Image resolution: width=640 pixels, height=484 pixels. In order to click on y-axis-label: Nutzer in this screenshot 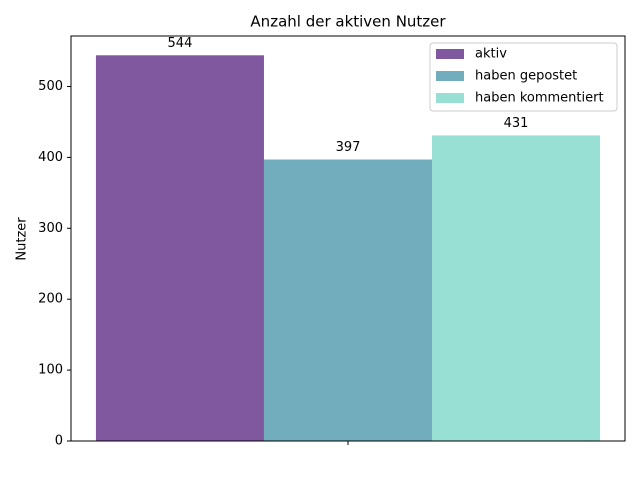, I will do `click(22, 239)`.